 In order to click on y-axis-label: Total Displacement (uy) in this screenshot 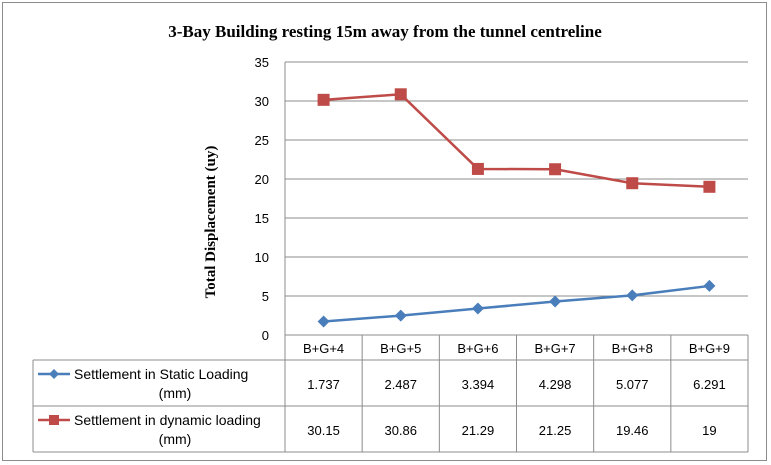, I will do `click(211, 222)`.